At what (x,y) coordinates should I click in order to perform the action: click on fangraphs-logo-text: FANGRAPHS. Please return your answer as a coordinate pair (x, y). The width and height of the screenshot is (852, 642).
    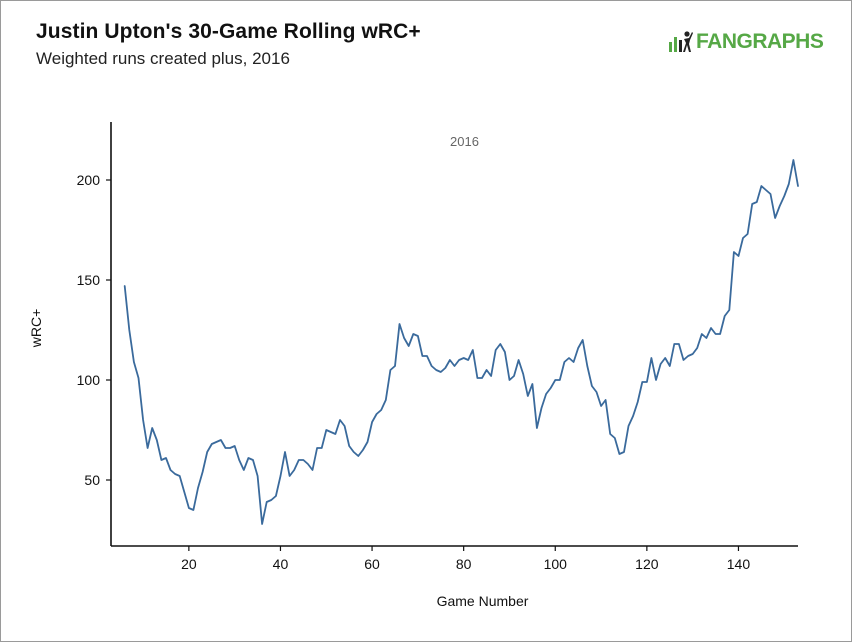
    Looking at the image, I should click on (760, 41).